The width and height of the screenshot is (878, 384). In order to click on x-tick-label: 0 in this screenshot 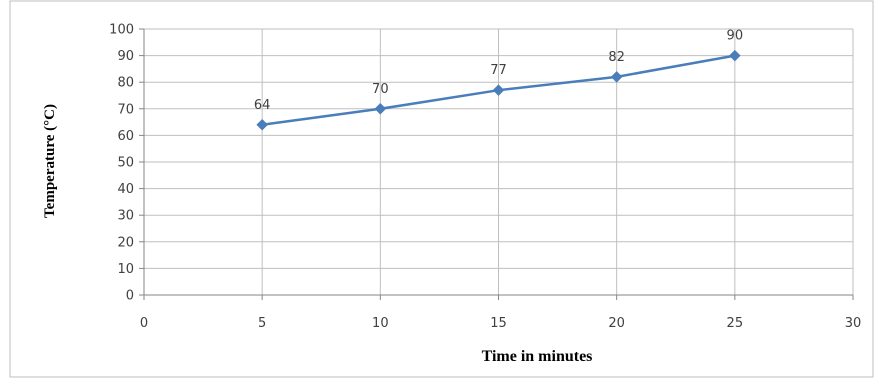, I will do `click(144, 323)`.